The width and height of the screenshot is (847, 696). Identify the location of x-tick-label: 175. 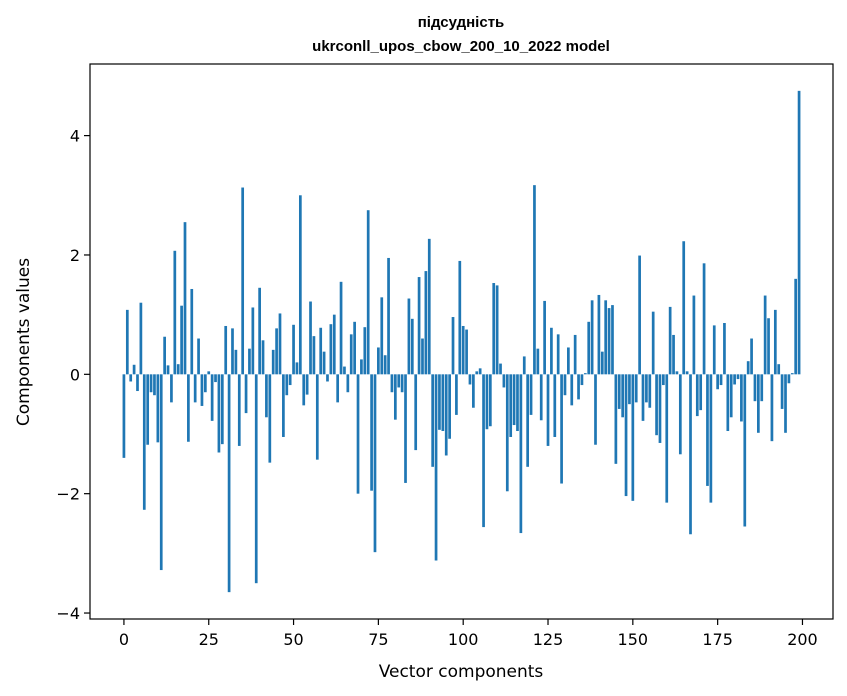
(717, 639).